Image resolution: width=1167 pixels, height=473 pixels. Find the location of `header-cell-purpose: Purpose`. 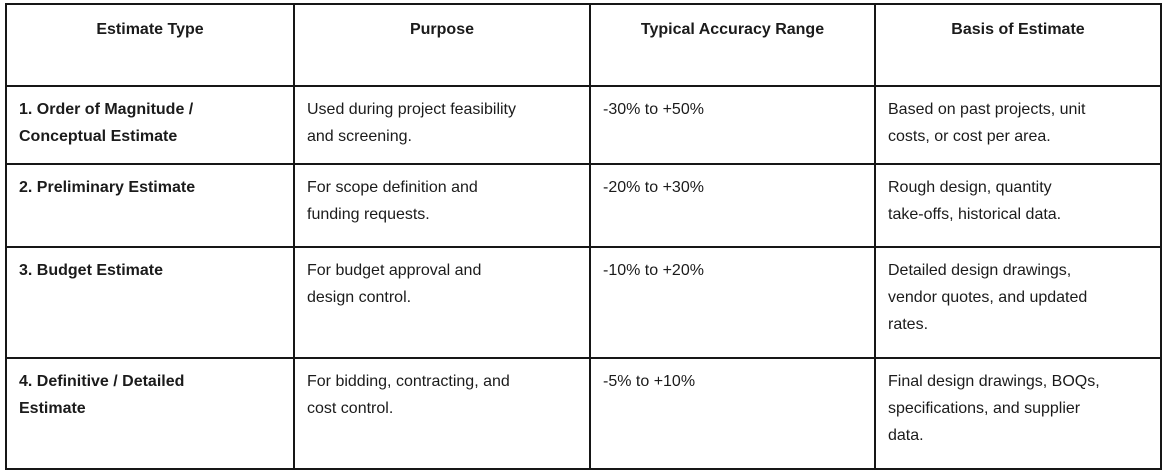

header-cell-purpose: Purpose is located at coordinates (442, 45).